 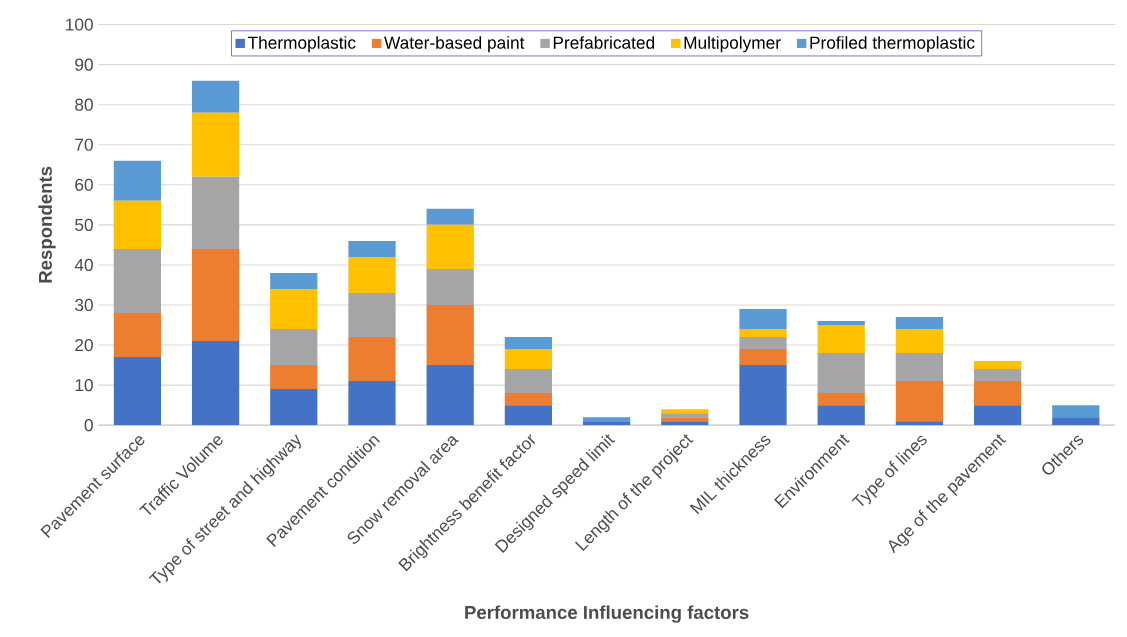 What do you see at coordinates (892, 44) in the screenshot?
I see `legend-label: Profiled thermoplastic` at bounding box center [892, 44].